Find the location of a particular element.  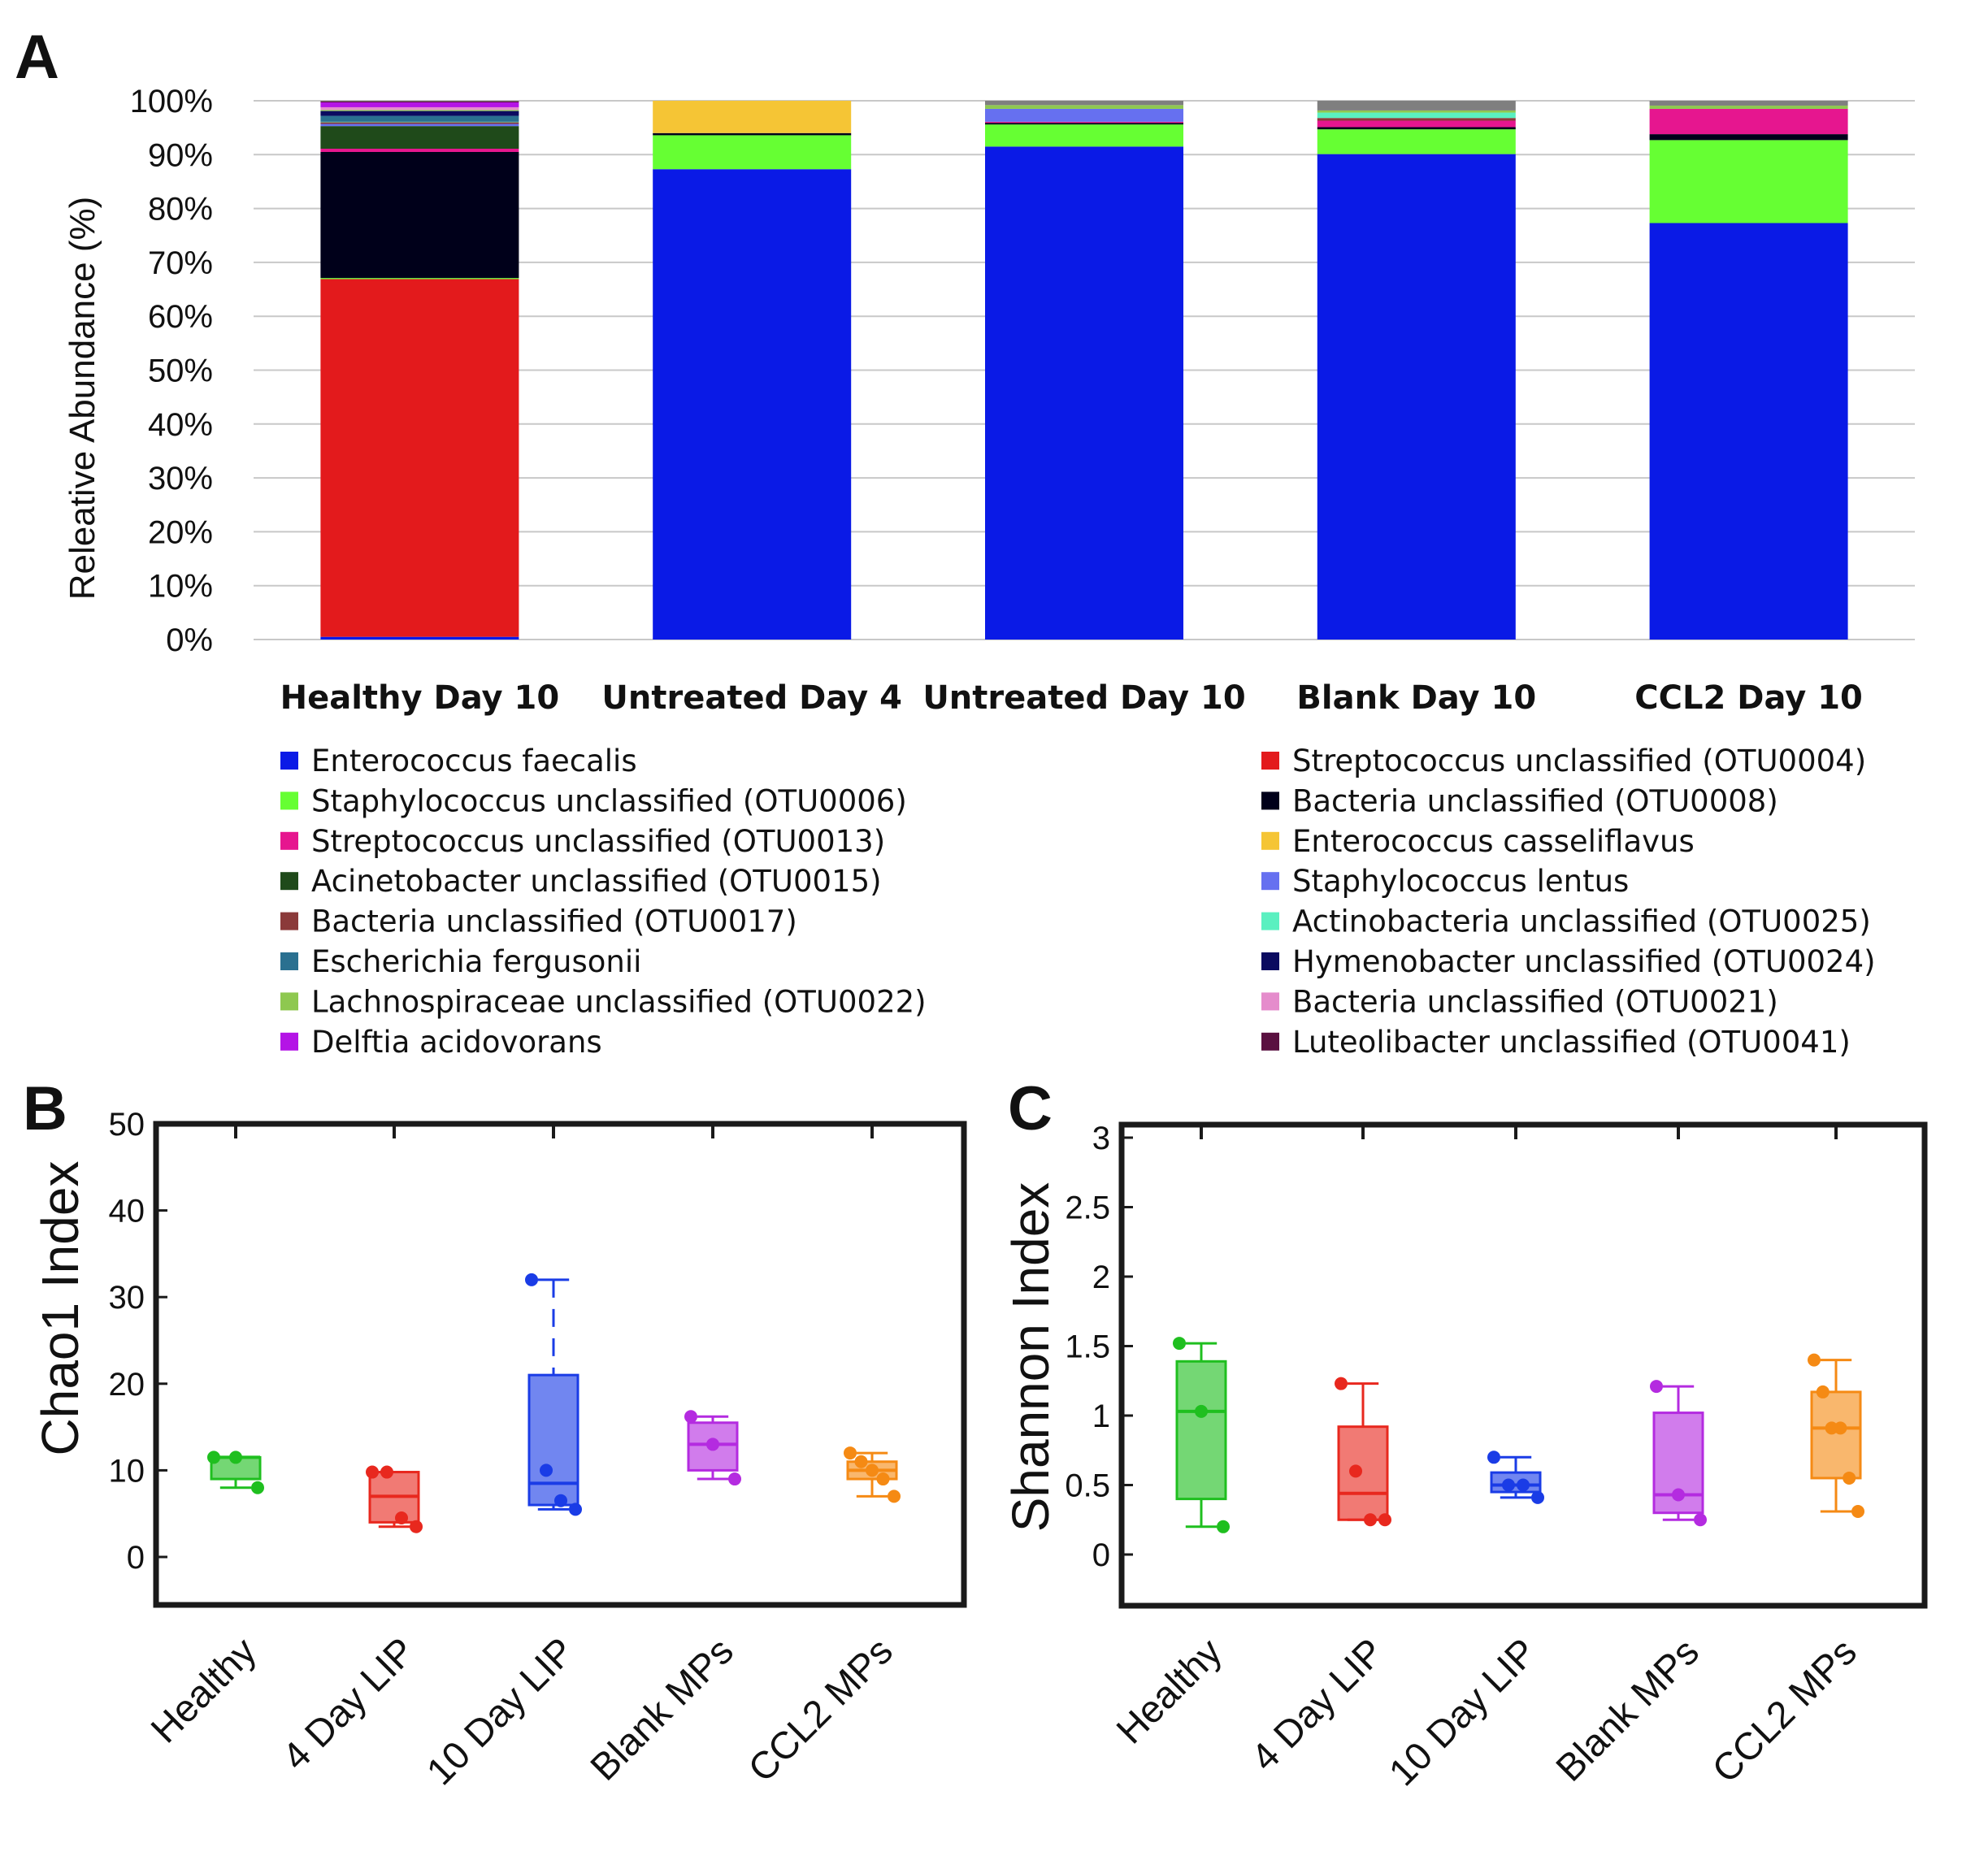

panel-letter-a: A is located at coordinates (37, 57).